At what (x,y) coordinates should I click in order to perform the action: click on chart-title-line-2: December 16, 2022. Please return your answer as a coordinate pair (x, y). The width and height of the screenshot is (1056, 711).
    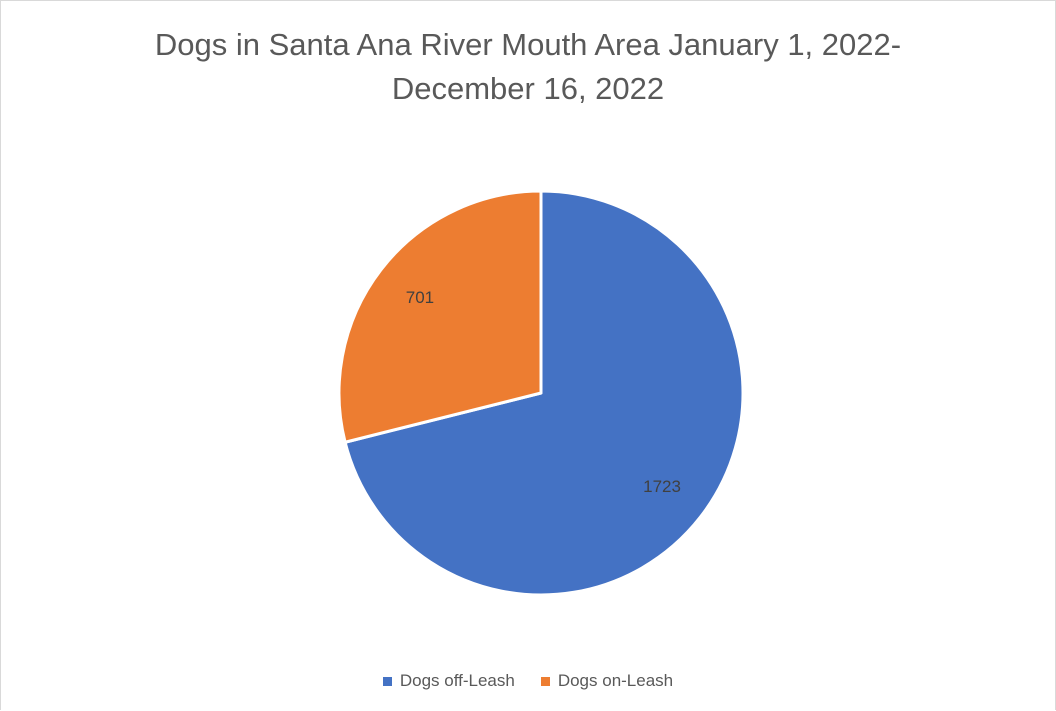
    Looking at the image, I should click on (528, 88).